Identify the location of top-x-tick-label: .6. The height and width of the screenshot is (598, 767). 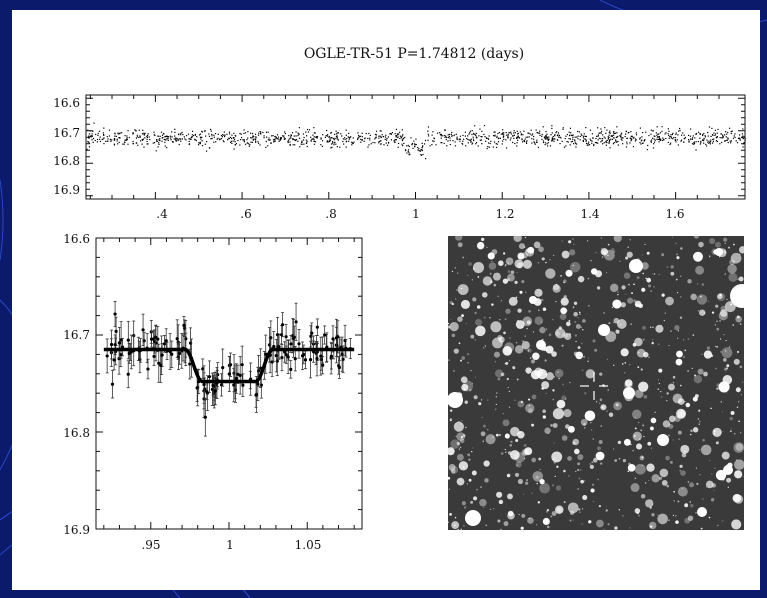
(245, 214).